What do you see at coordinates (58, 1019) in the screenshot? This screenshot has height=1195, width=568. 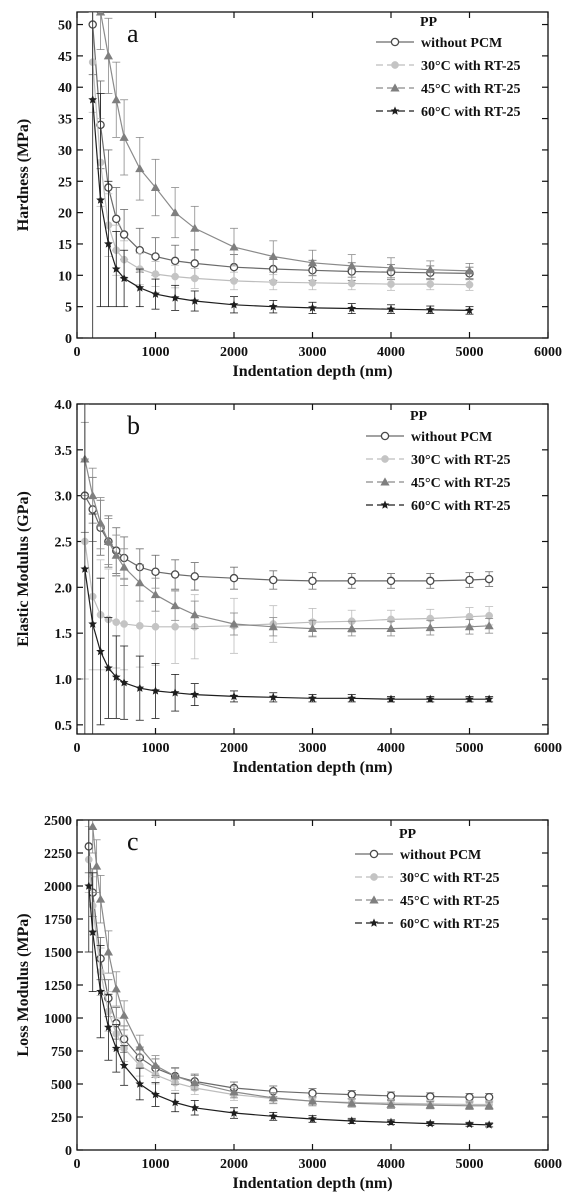 I see `y-tick-label: 1000` at bounding box center [58, 1019].